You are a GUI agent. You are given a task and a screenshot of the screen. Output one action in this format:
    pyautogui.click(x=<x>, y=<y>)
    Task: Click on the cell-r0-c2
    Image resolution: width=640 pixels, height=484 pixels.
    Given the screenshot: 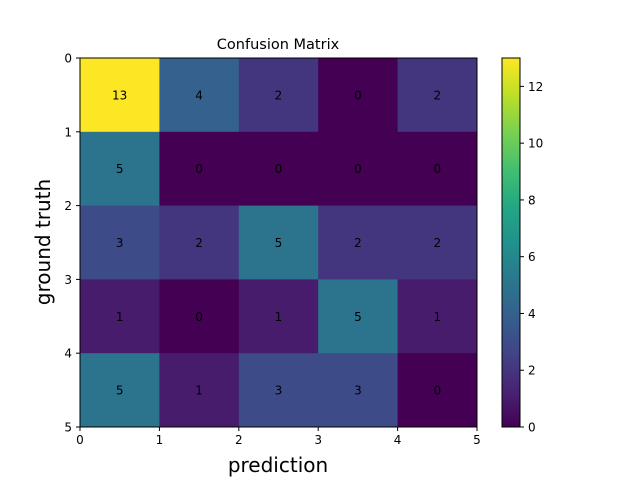 What is the action you would take?
    pyautogui.click(x=278, y=95)
    